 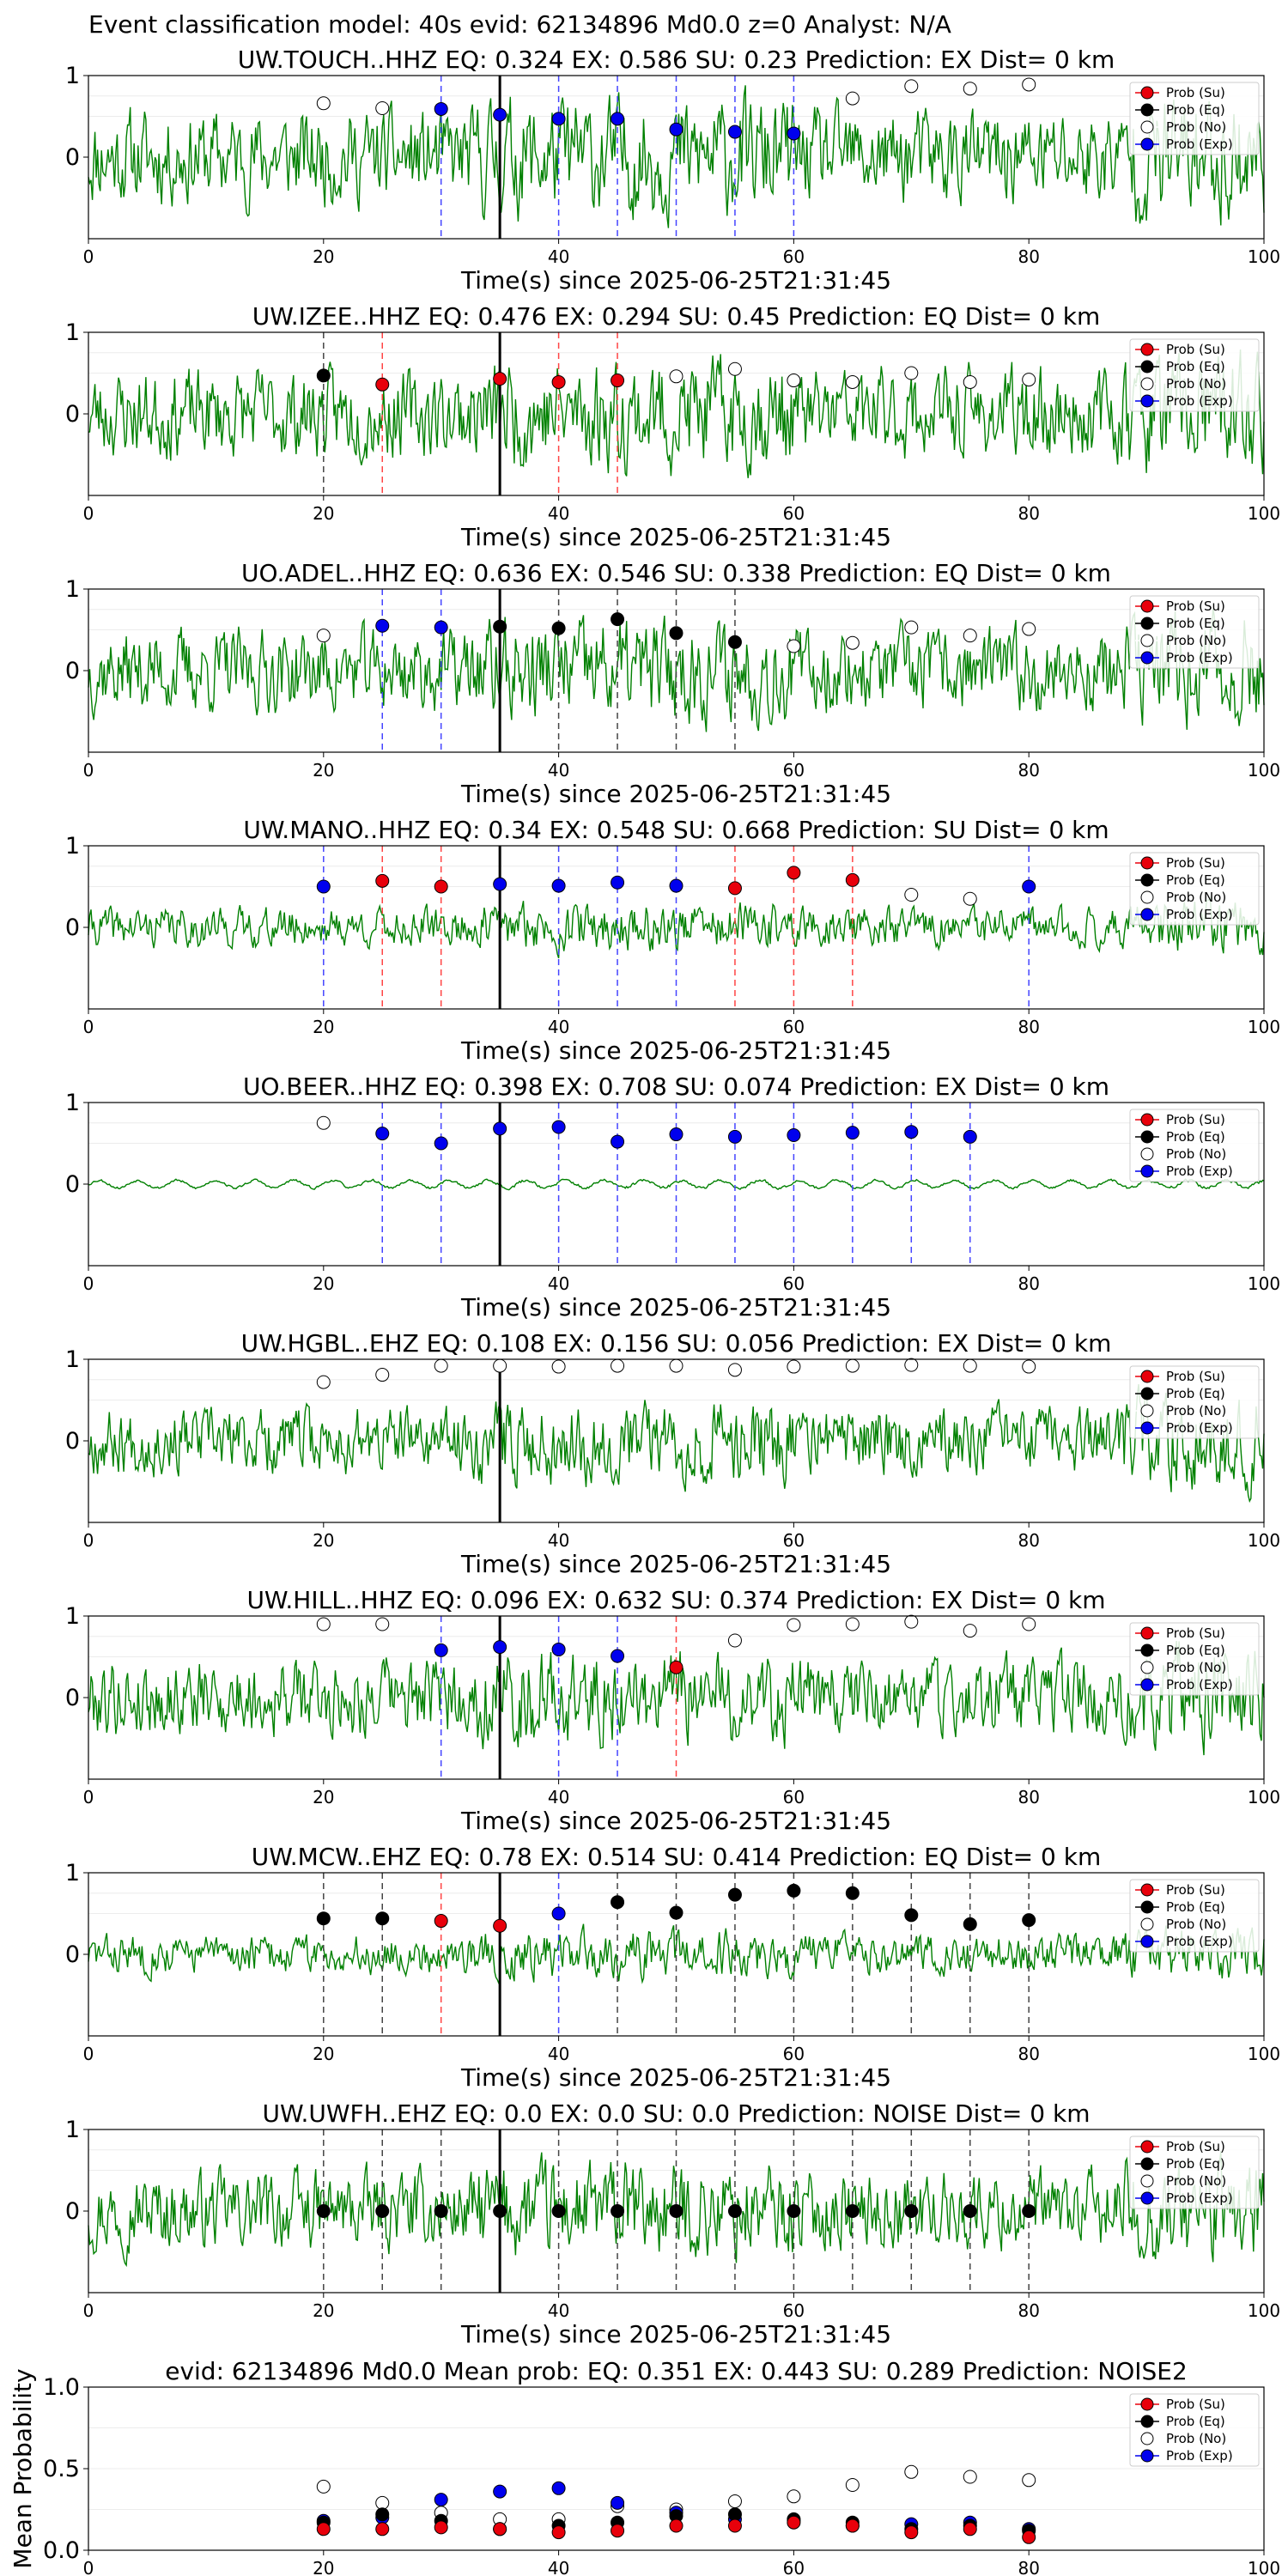 I want to click on mean-prob-marker-eq, so click(x=382, y=2514).